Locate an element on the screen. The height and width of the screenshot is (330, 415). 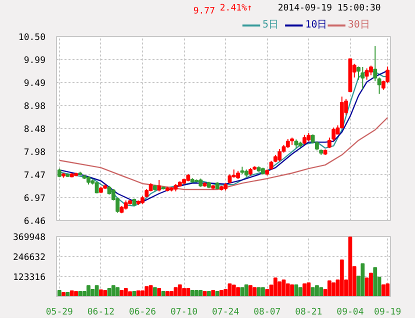
text: 9.77 is located at coordinates (204, 11).